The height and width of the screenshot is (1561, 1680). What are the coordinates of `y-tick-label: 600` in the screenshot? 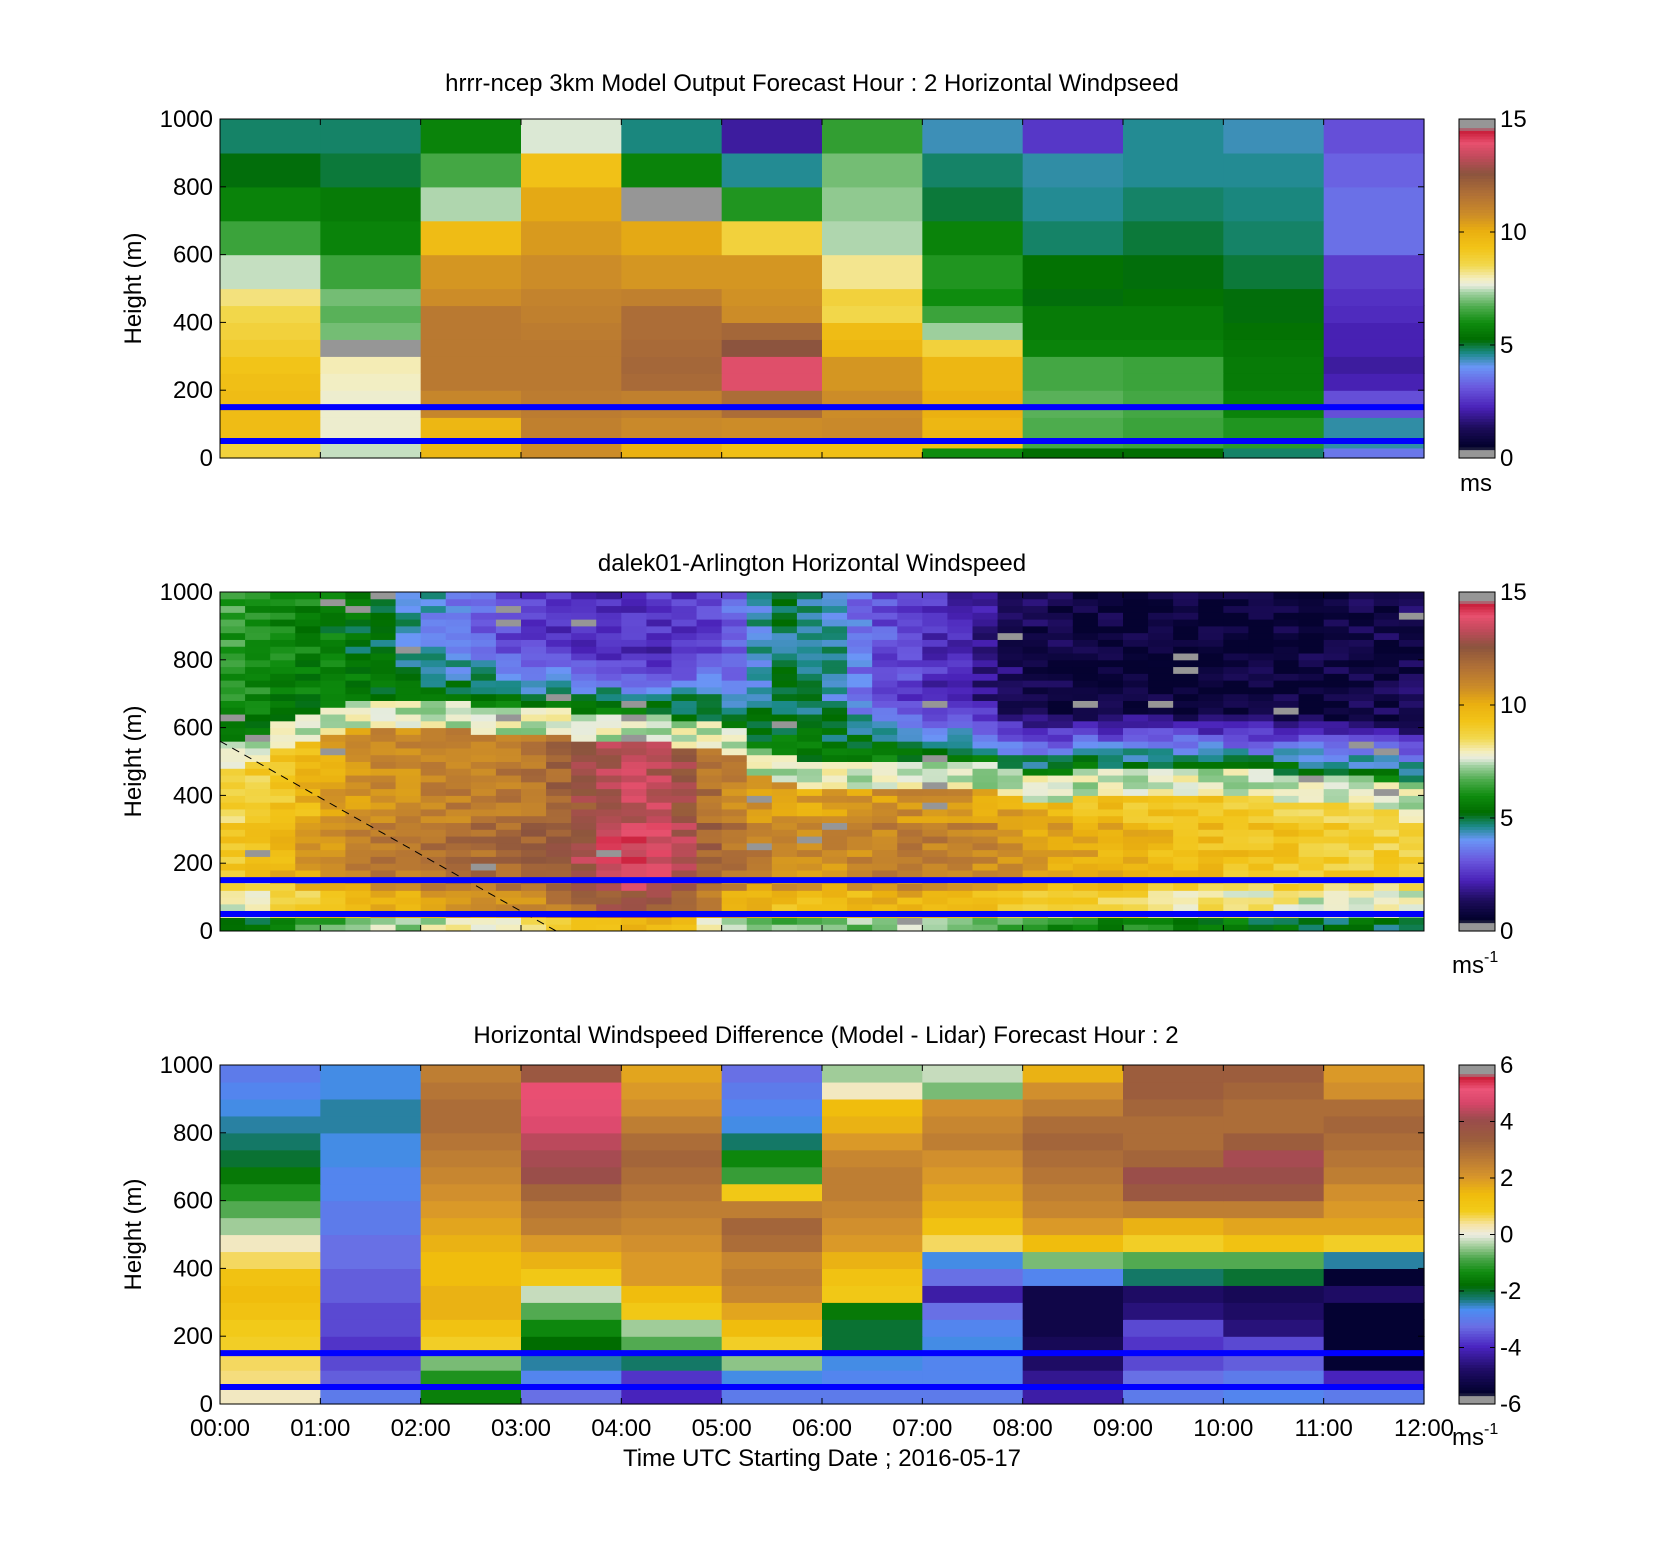 It's located at (193, 1201).